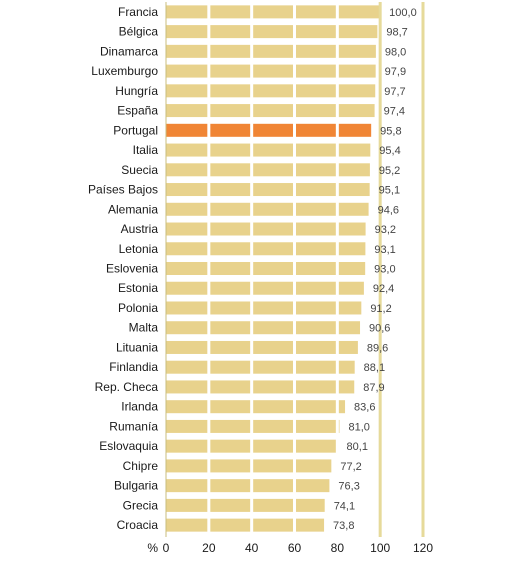 The image size is (518, 568). What do you see at coordinates (137, 347) in the screenshot?
I see `category-label-17: Lituania` at bounding box center [137, 347].